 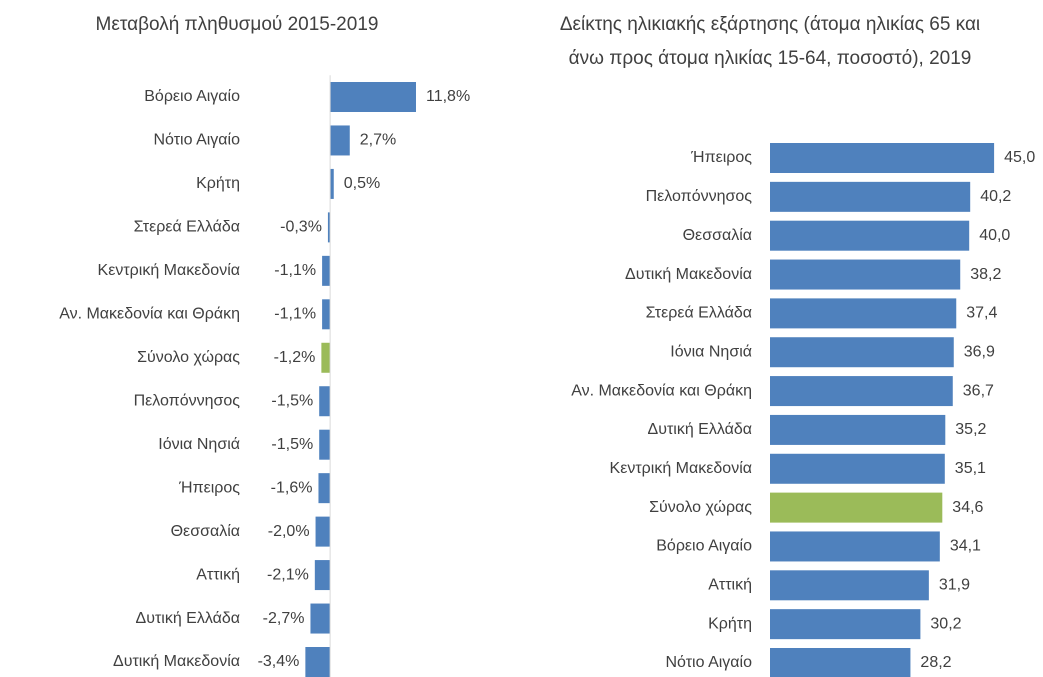 What do you see at coordinates (279, 661) in the screenshot?
I see `value-label: -3,4%` at bounding box center [279, 661].